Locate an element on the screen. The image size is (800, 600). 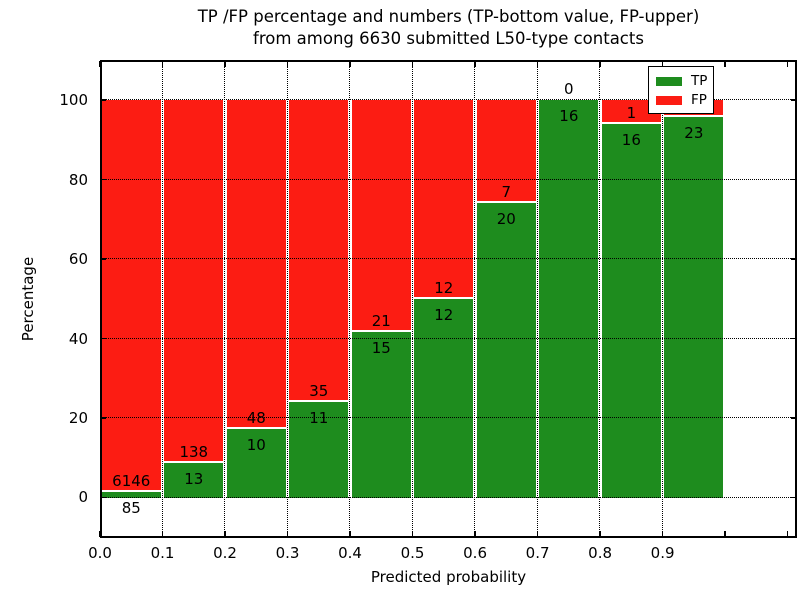
x-tick-label: 0.6 is located at coordinates (475, 553).